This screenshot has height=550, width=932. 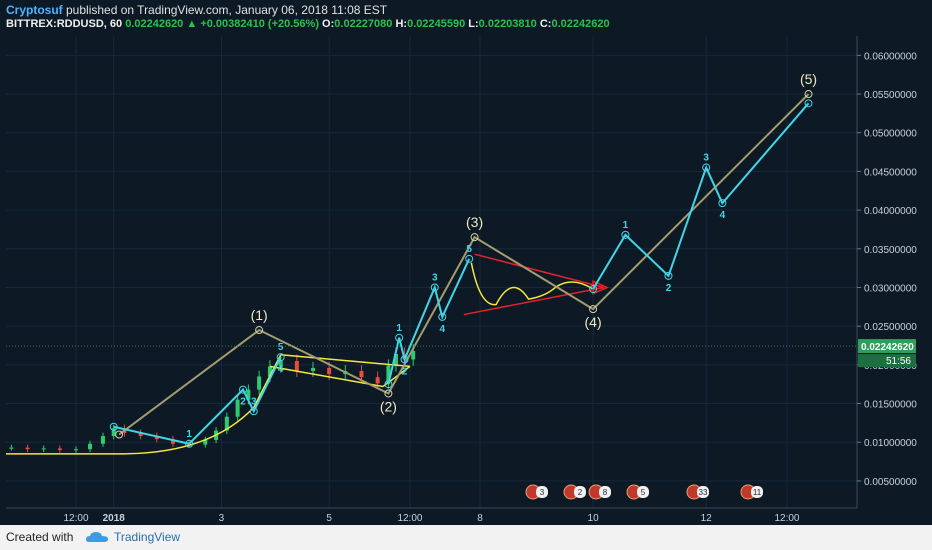 I want to click on major-wave-label: (3), so click(x=474, y=222).